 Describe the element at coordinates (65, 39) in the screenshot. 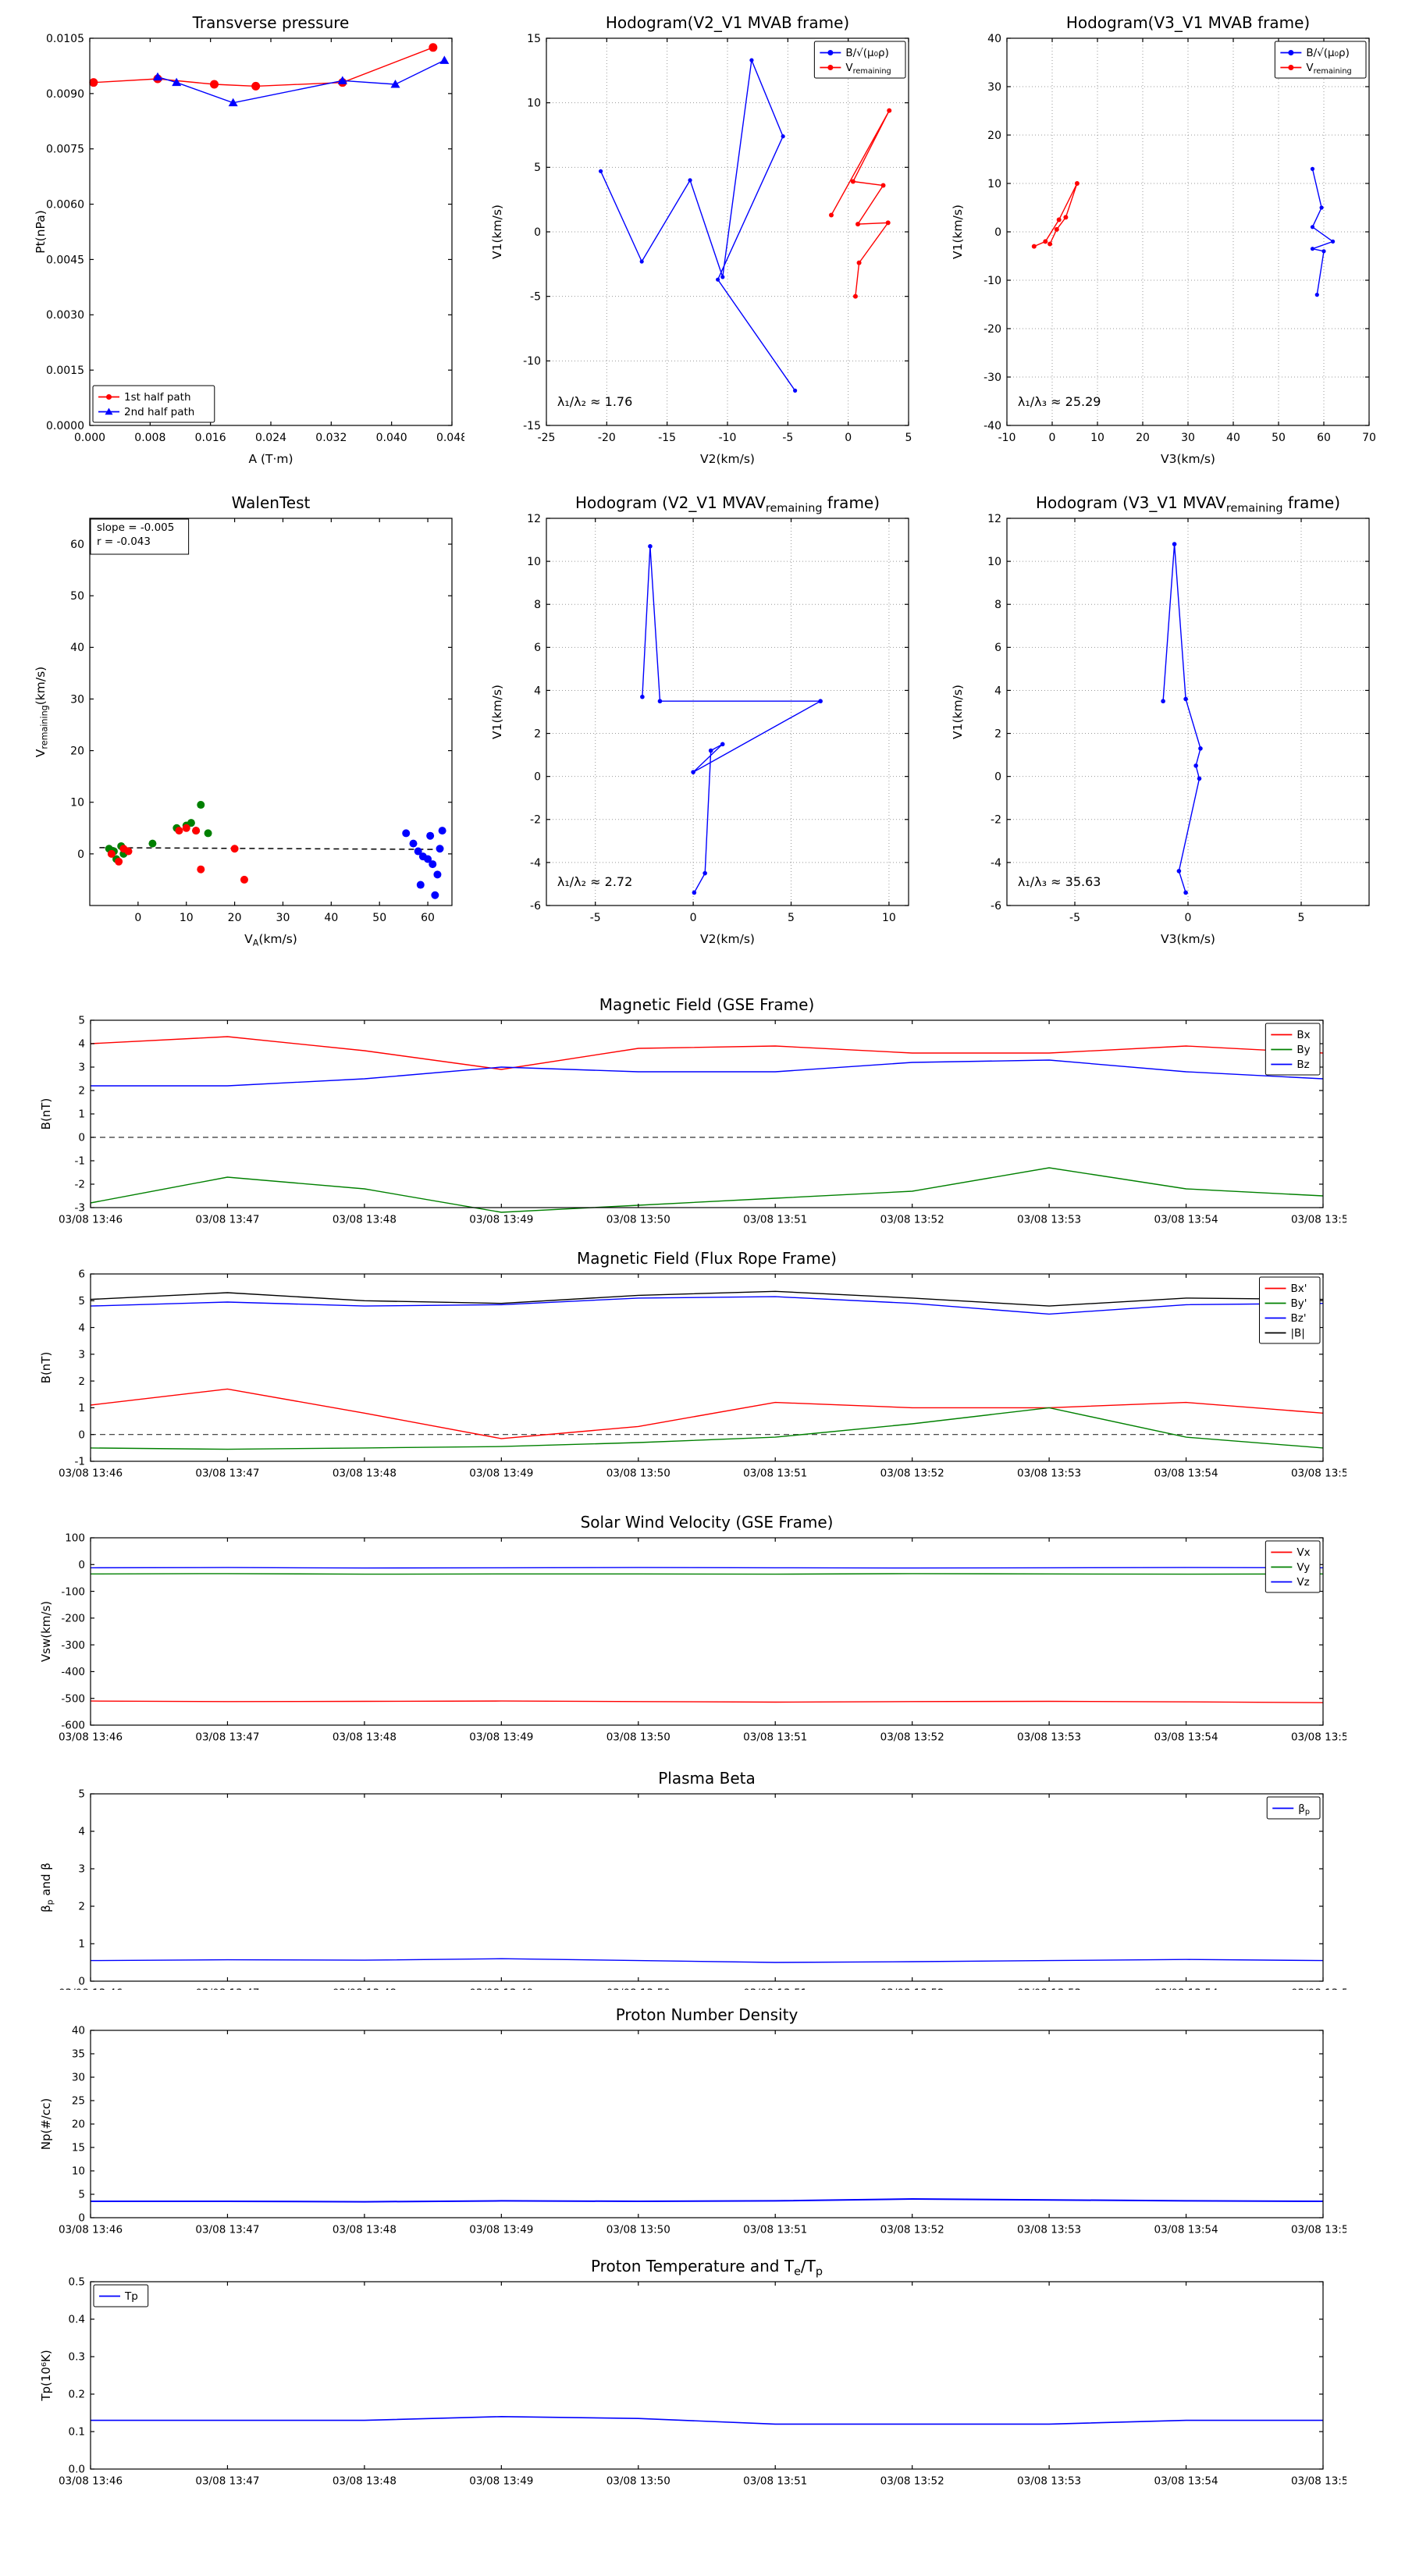

I see `svg-text: 0.0105` at that location.